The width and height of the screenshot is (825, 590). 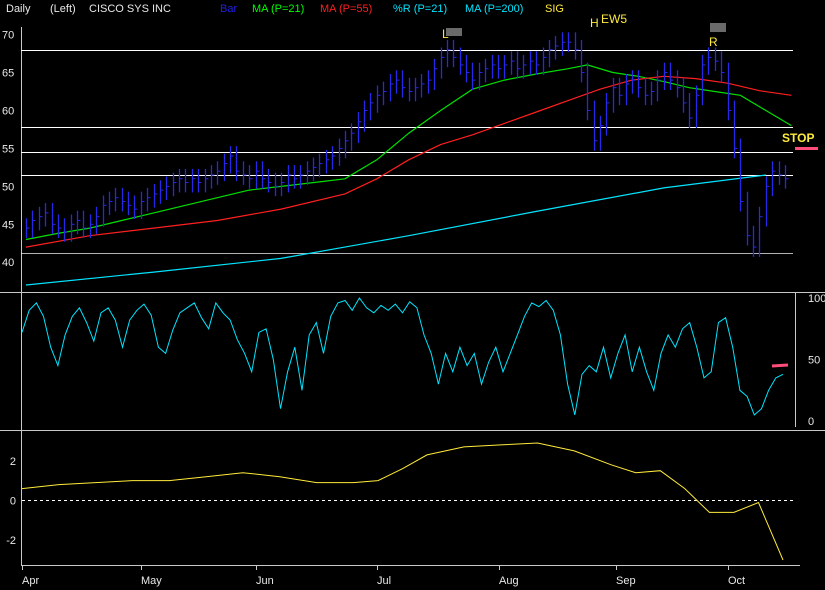 What do you see at coordinates (13, 501) in the screenshot?
I see `sig-tick-0: 0` at bounding box center [13, 501].